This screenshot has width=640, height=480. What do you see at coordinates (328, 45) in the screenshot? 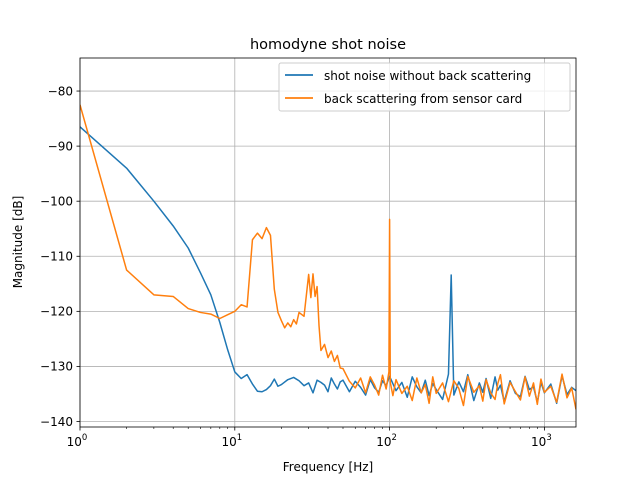
I see `chart-title: homodyne shot noise` at bounding box center [328, 45].